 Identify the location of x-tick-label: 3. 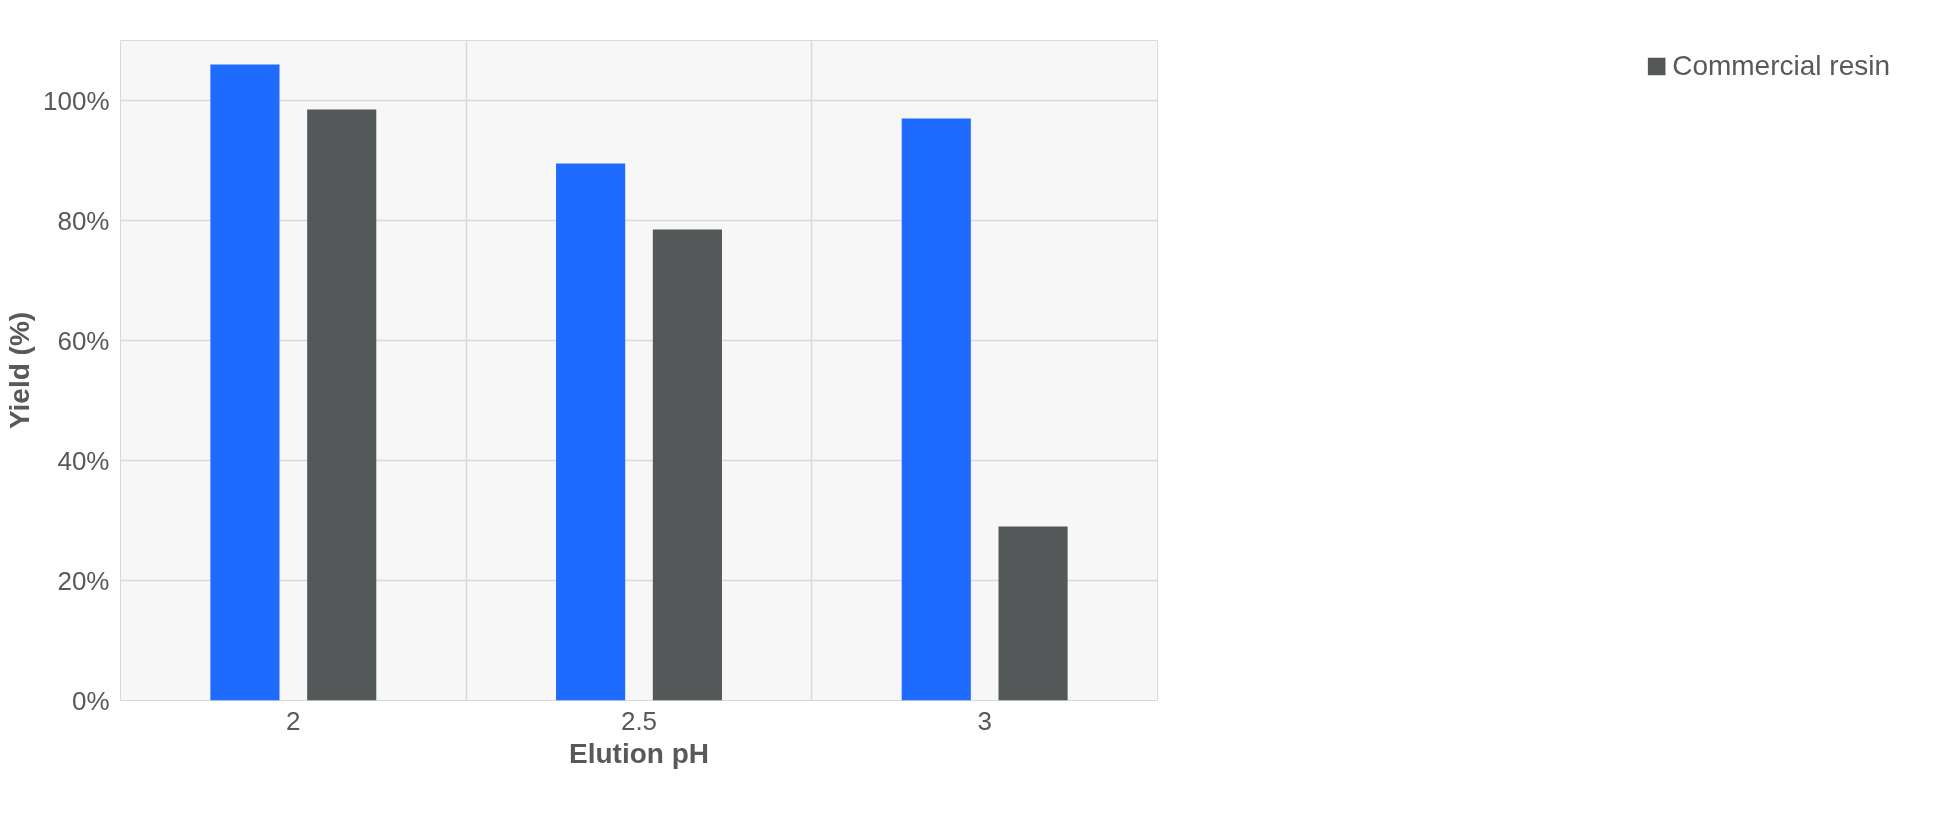
(984, 720).